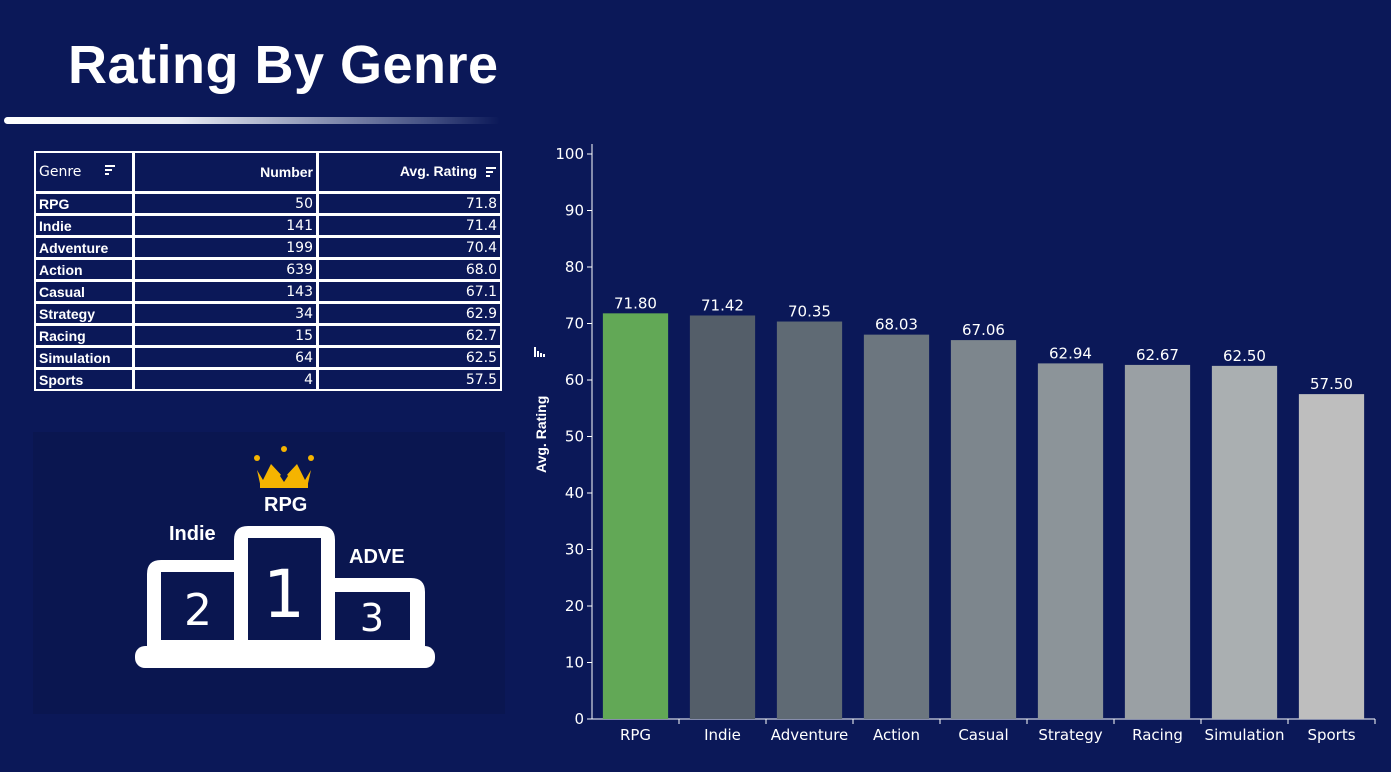 The image size is (1391, 772). What do you see at coordinates (85, 227) in the screenshot?
I see `genre-cell: Indie` at bounding box center [85, 227].